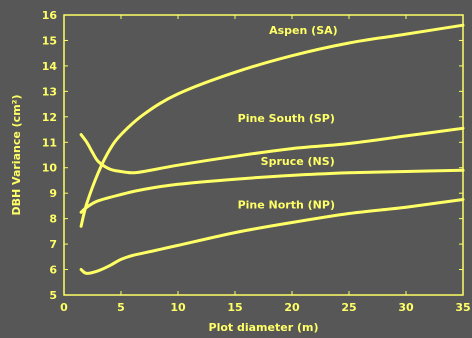 The image size is (472, 338). Describe the element at coordinates (406, 307) in the screenshot. I see `x-tick-label: 30` at that location.